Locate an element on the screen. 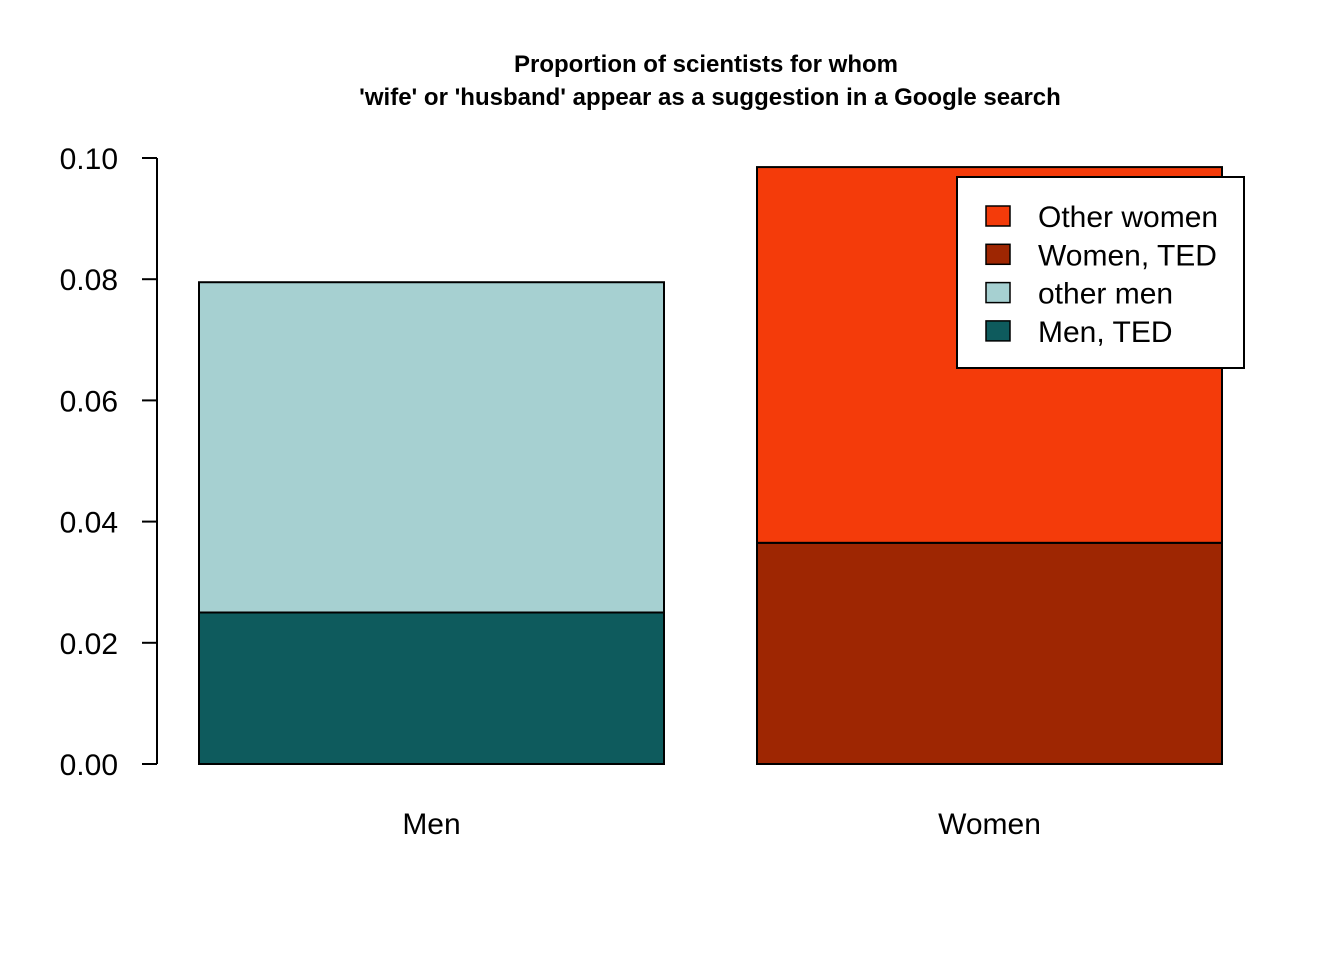 The height and width of the screenshot is (960, 1344). legend: Other women Women, TED other men Men, TED is located at coordinates (1100, 272).